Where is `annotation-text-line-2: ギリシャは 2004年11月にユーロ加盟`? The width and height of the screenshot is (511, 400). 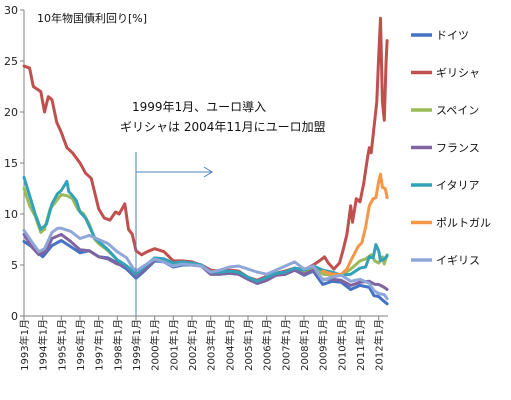
annotation-text-line-2: ギリシャは 2004年11月にユーロ加盟 is located at coordinates (223, 127).